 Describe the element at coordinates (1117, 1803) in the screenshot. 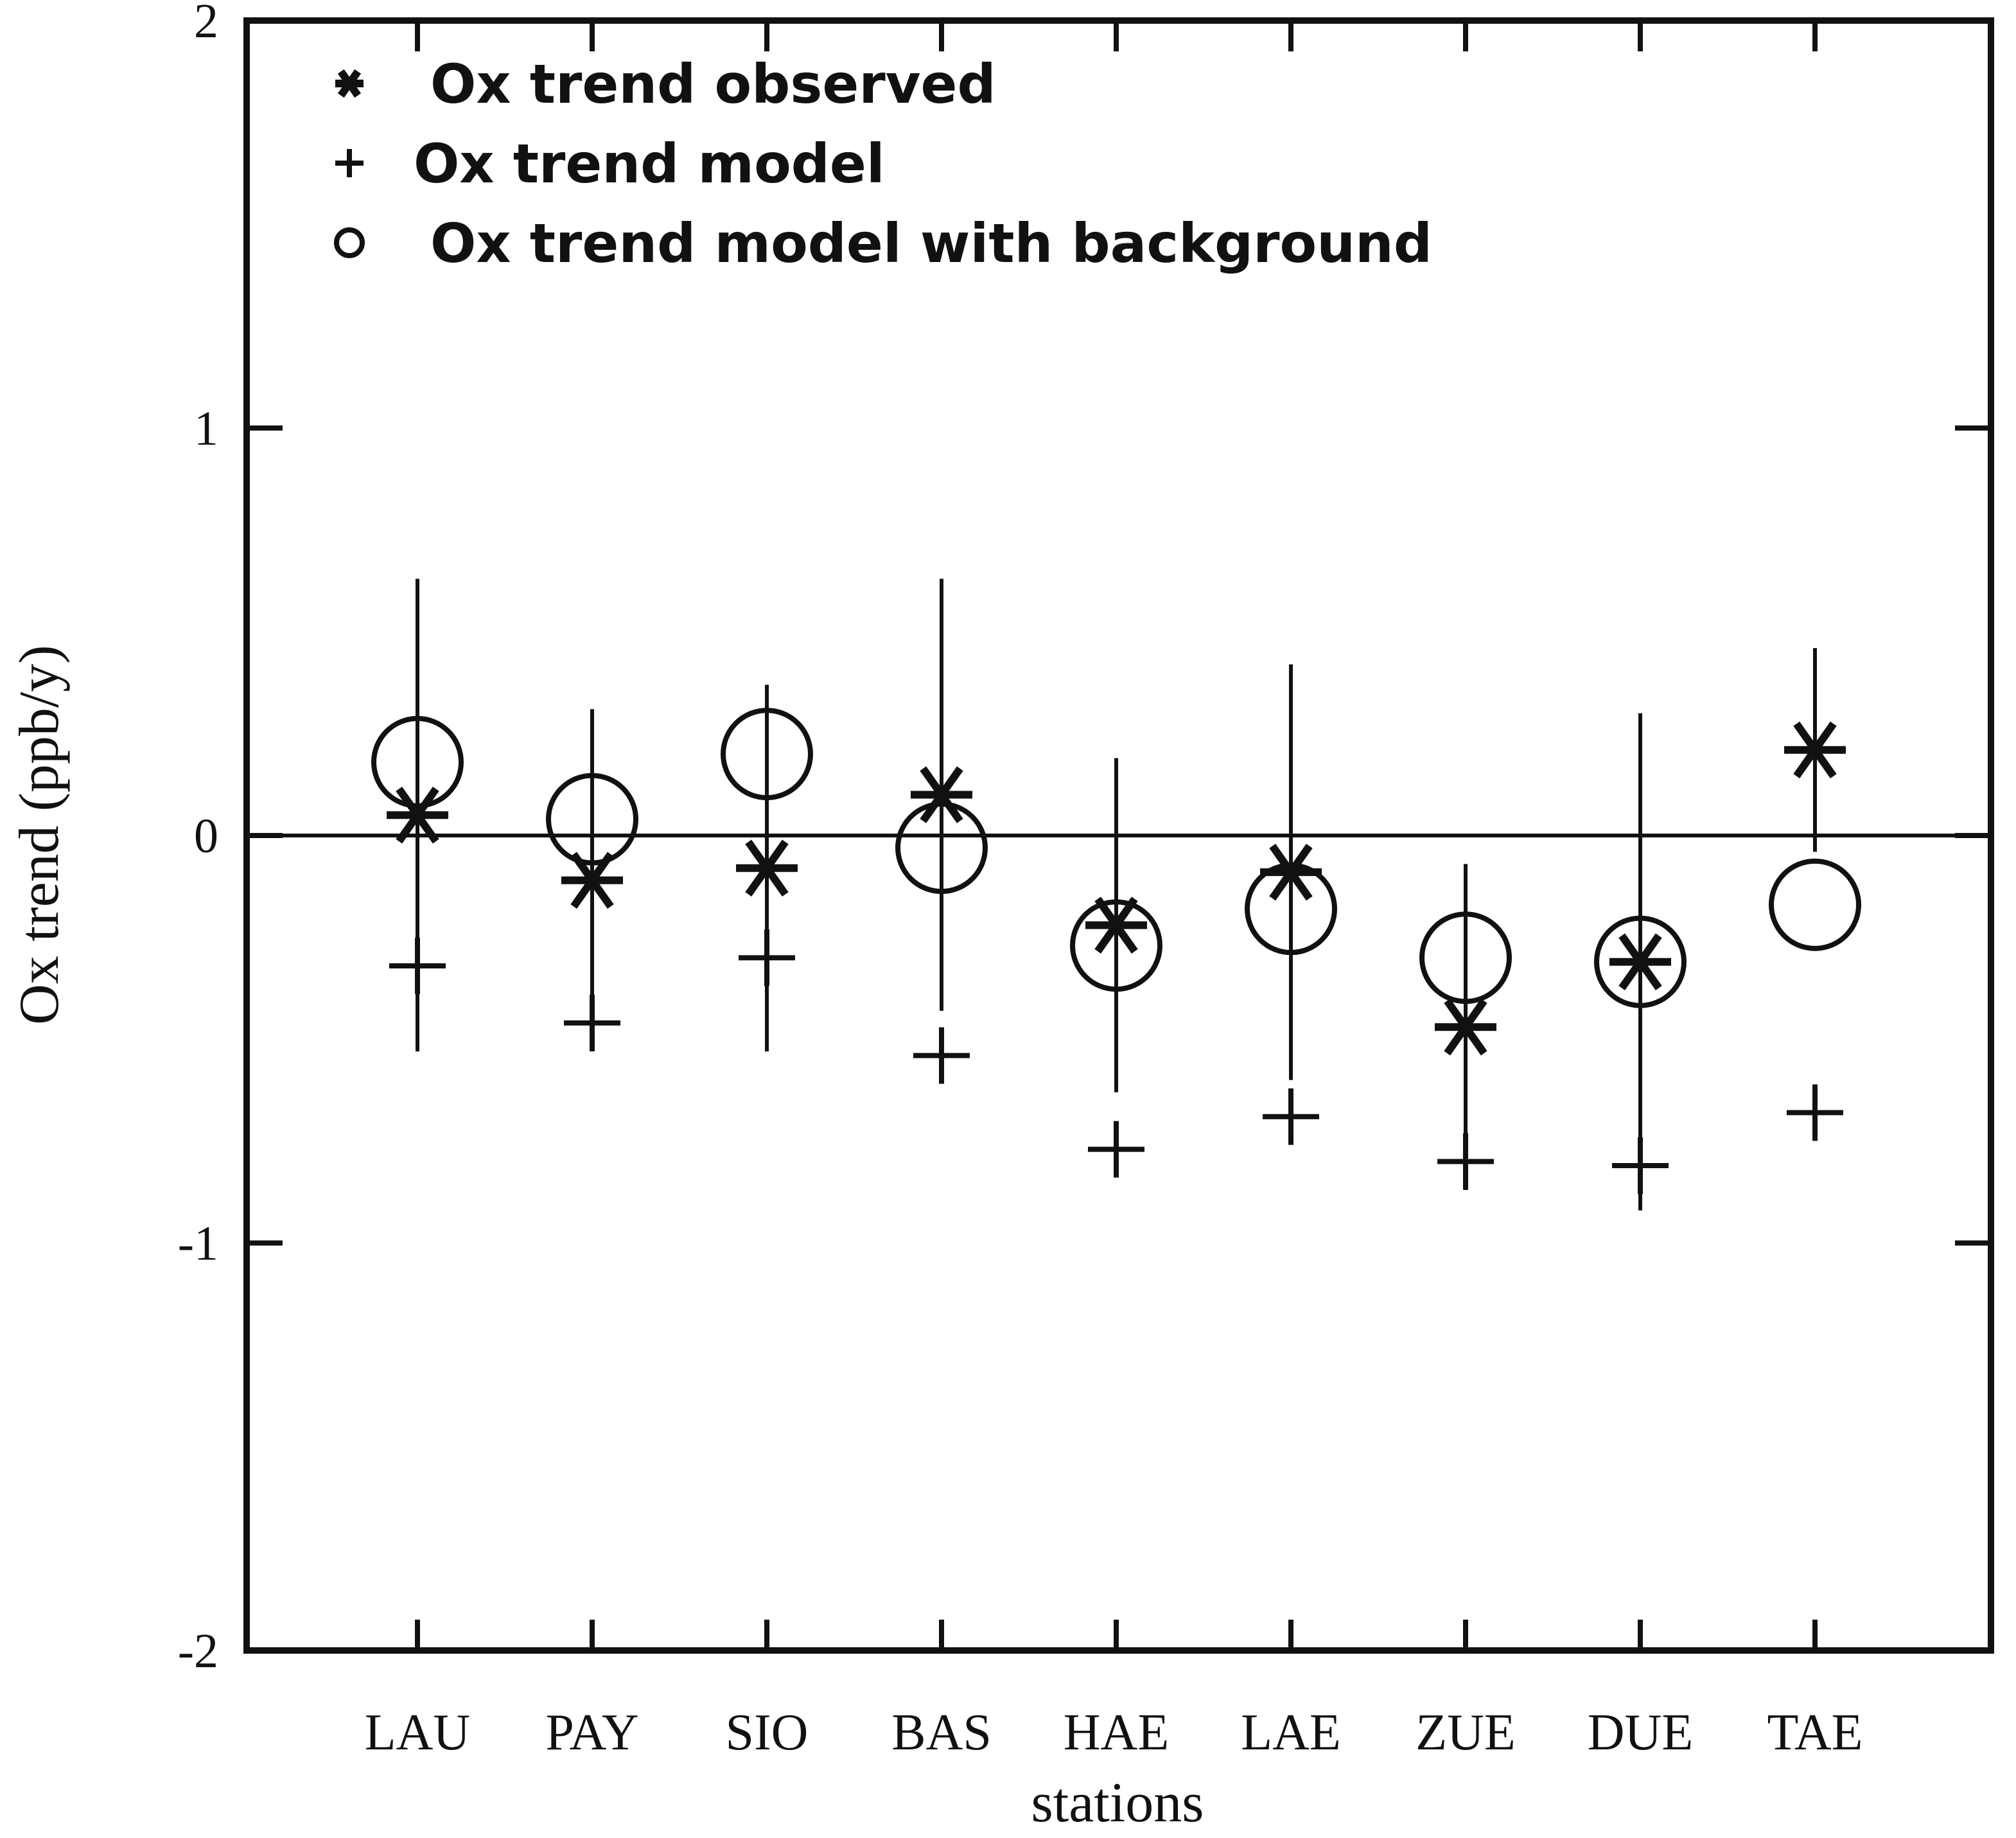

I see `x-axis-label: stations` at that location.